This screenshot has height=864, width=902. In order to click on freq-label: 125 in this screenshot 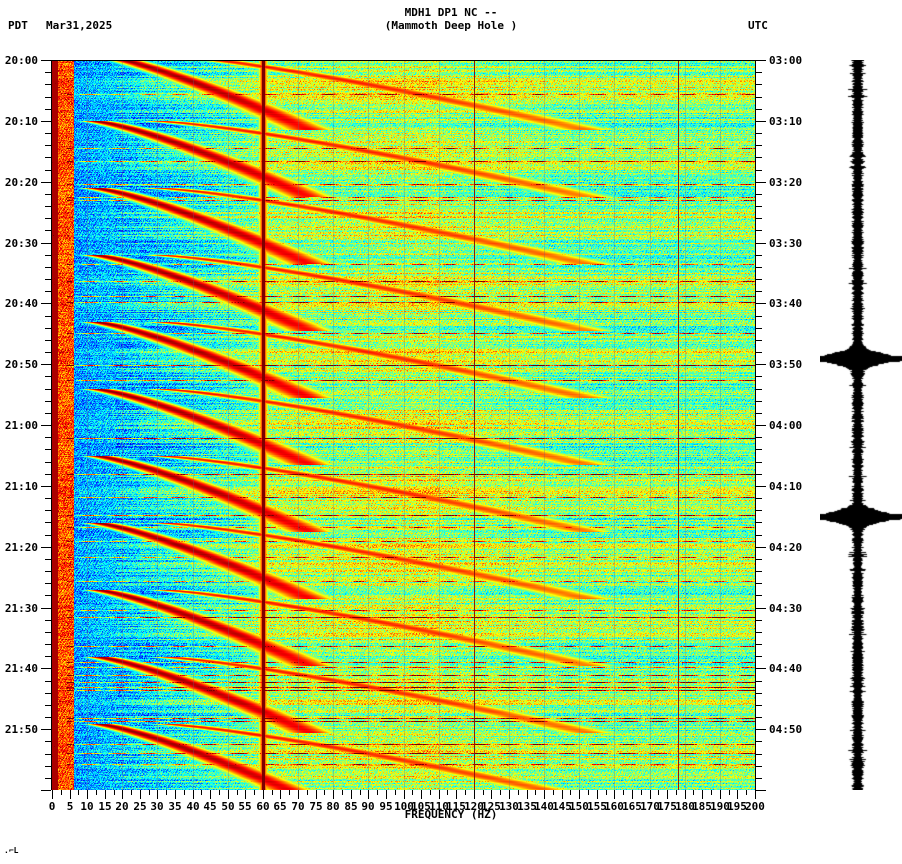, I will do `click(491, 806)`.